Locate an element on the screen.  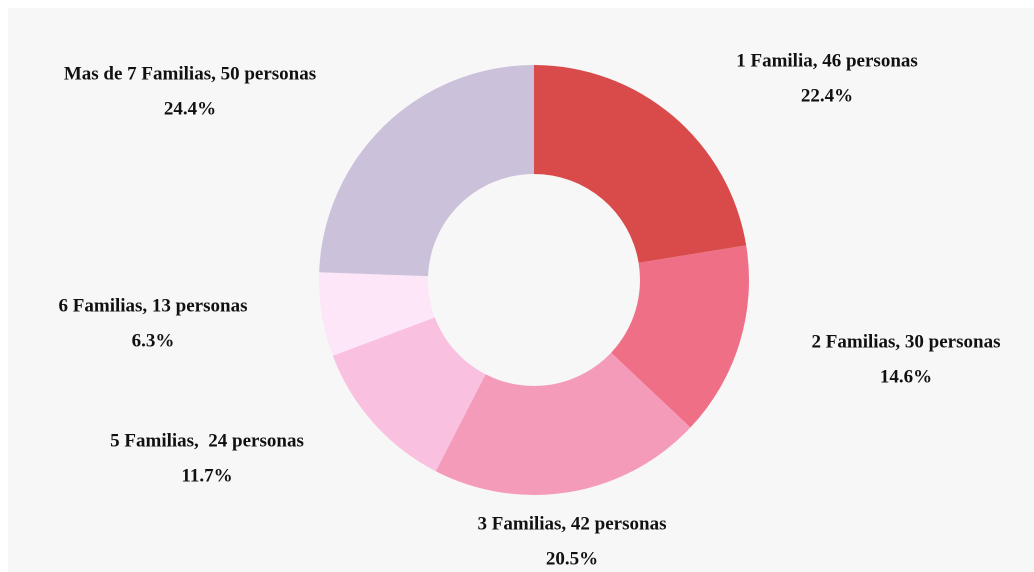
slice-label: 5 Familias, 24 personas is located at coordinates (207, 440).